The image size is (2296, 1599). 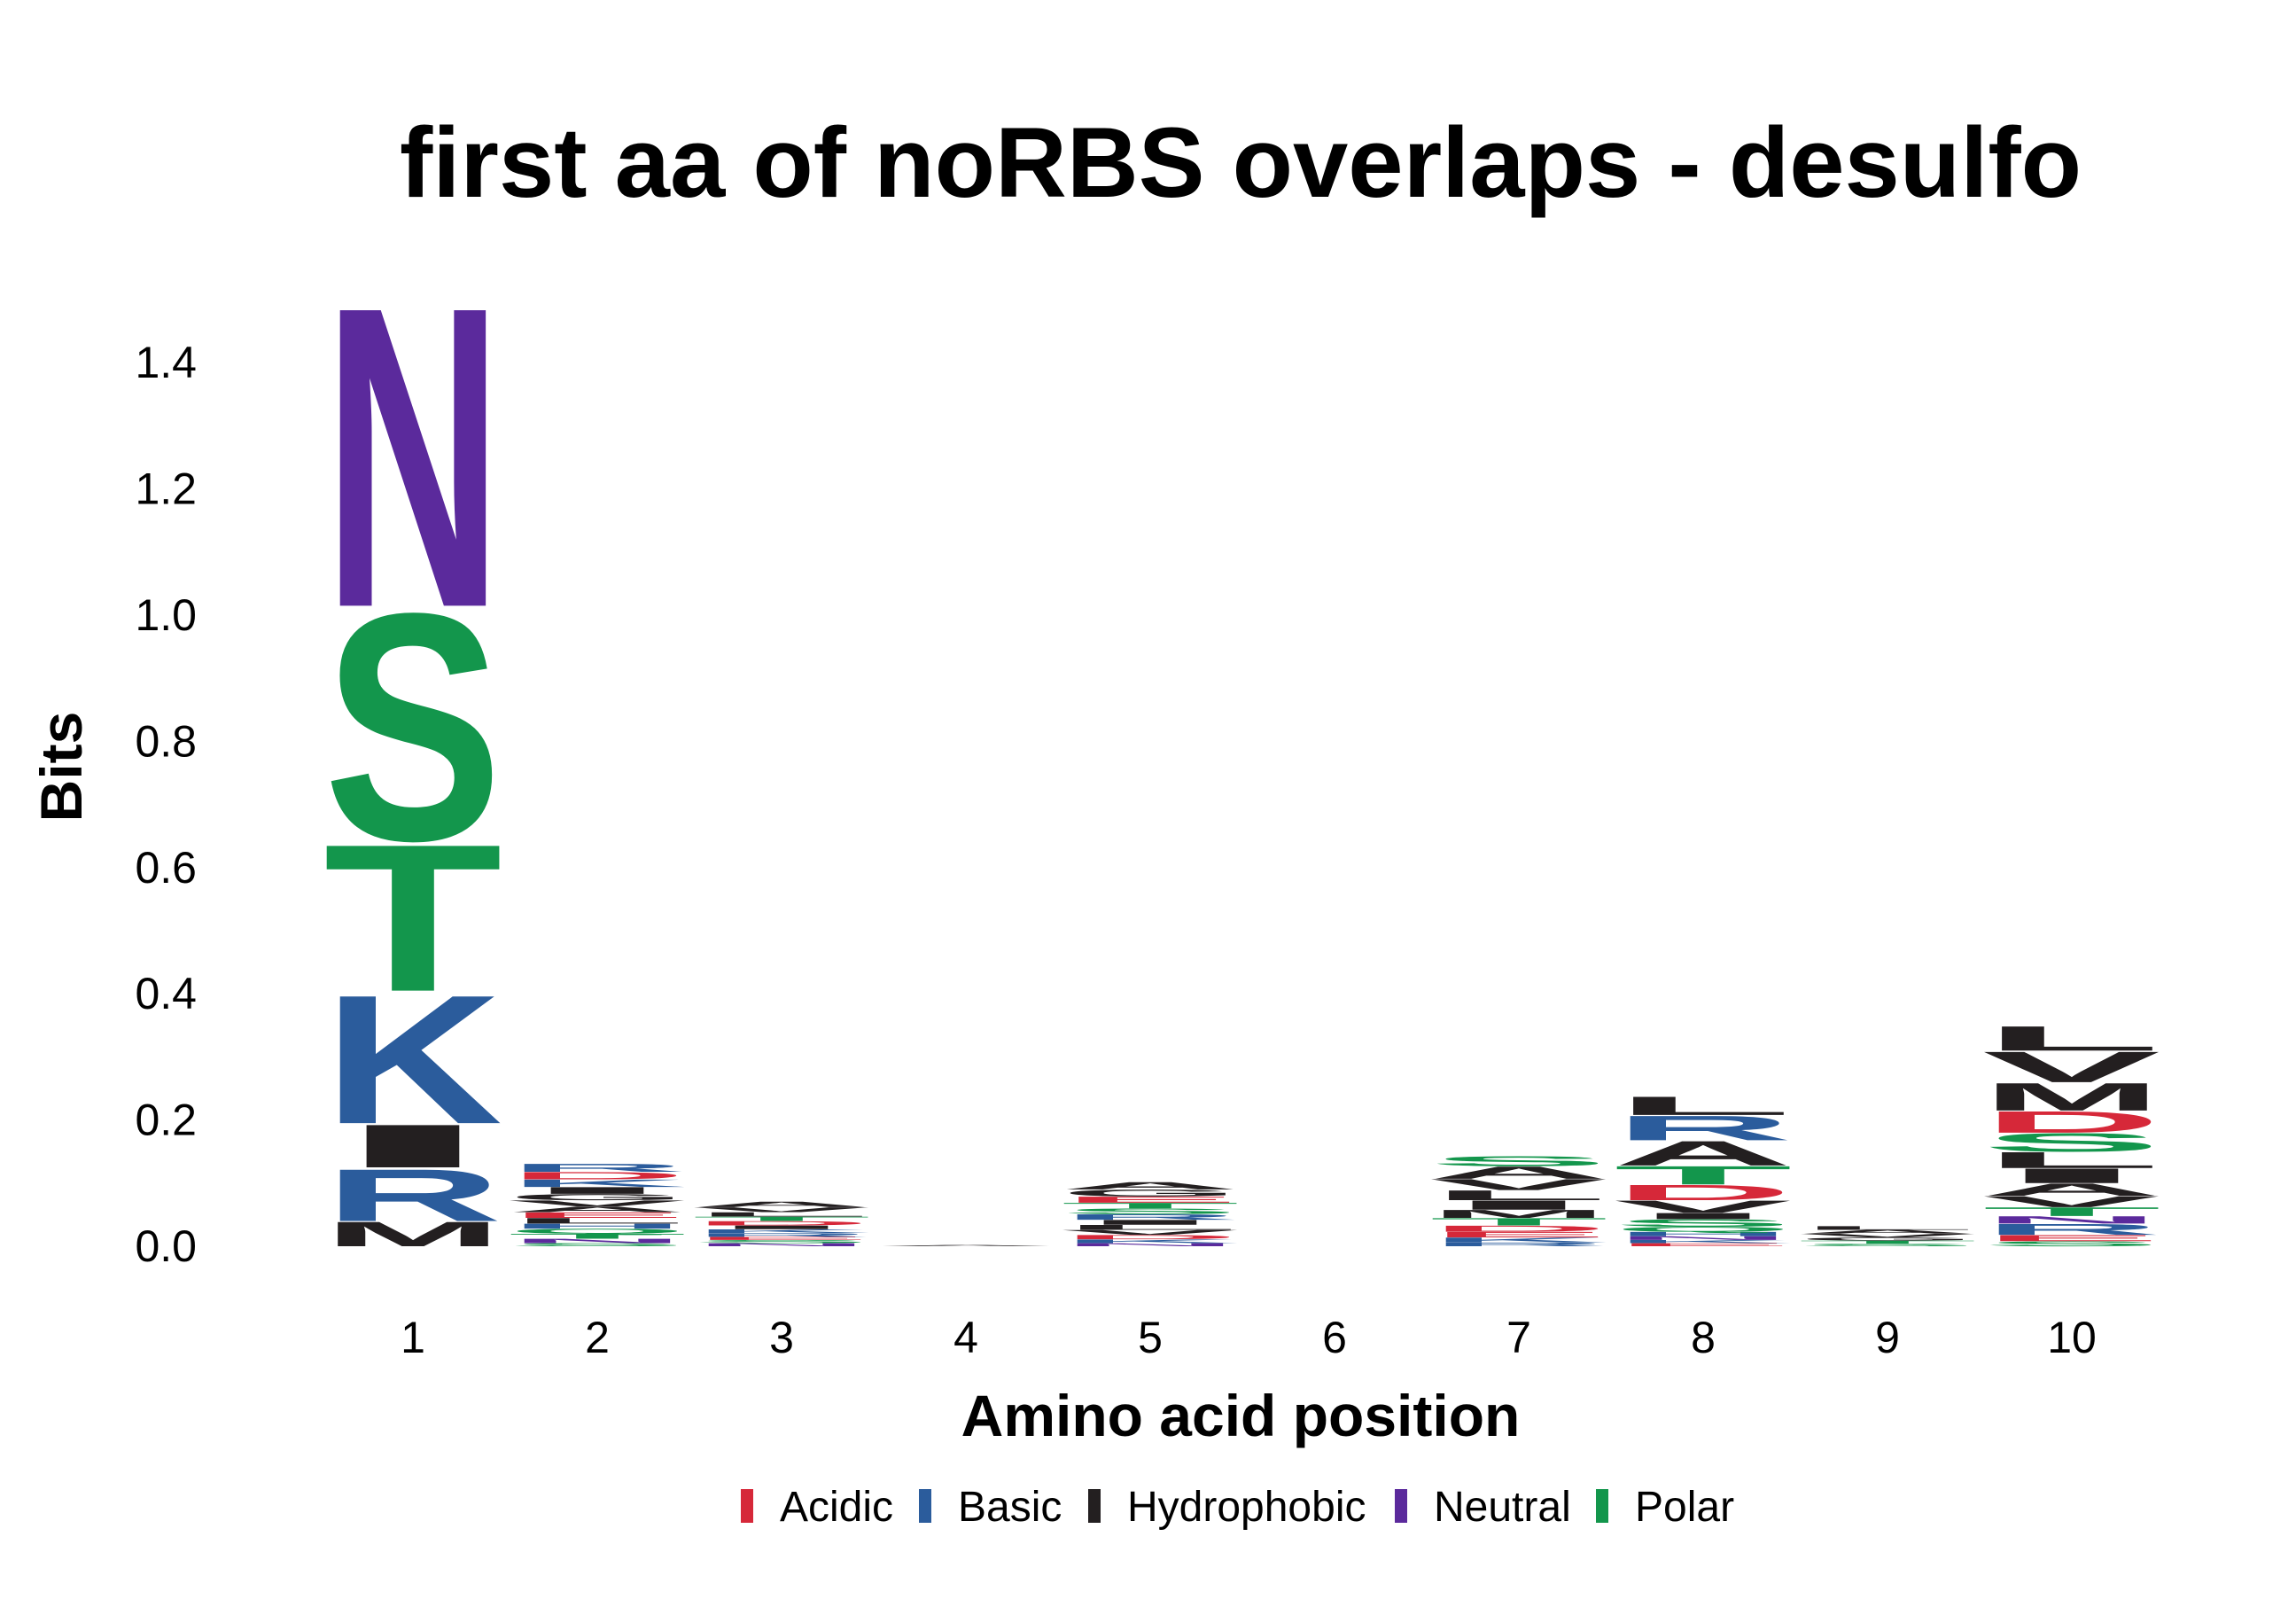 What do you see at coordinates (166, 362) in the screenshot?
I see `y-tick-label: 1.4` at bounding box center [166, 362].